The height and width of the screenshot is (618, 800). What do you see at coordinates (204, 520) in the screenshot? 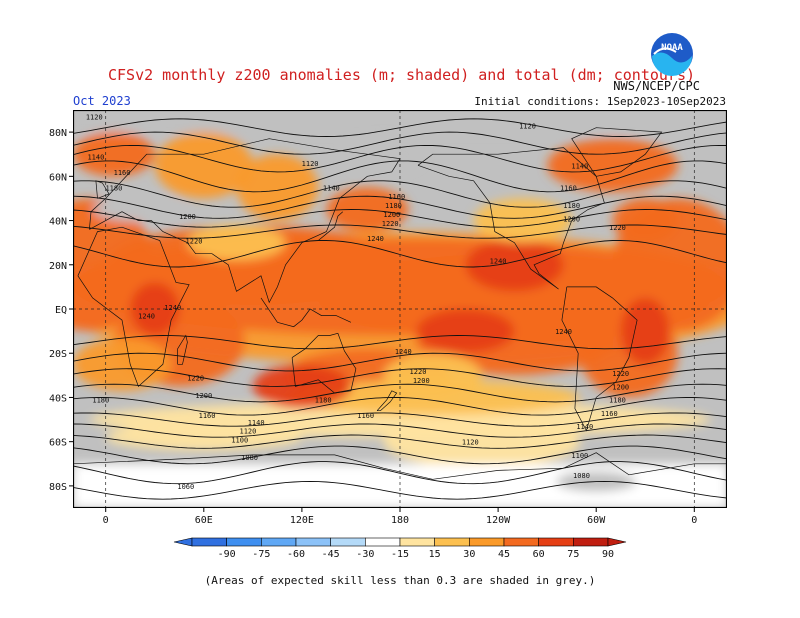
I see `x-tick-label: 60E` at bounding box center [204, 520].